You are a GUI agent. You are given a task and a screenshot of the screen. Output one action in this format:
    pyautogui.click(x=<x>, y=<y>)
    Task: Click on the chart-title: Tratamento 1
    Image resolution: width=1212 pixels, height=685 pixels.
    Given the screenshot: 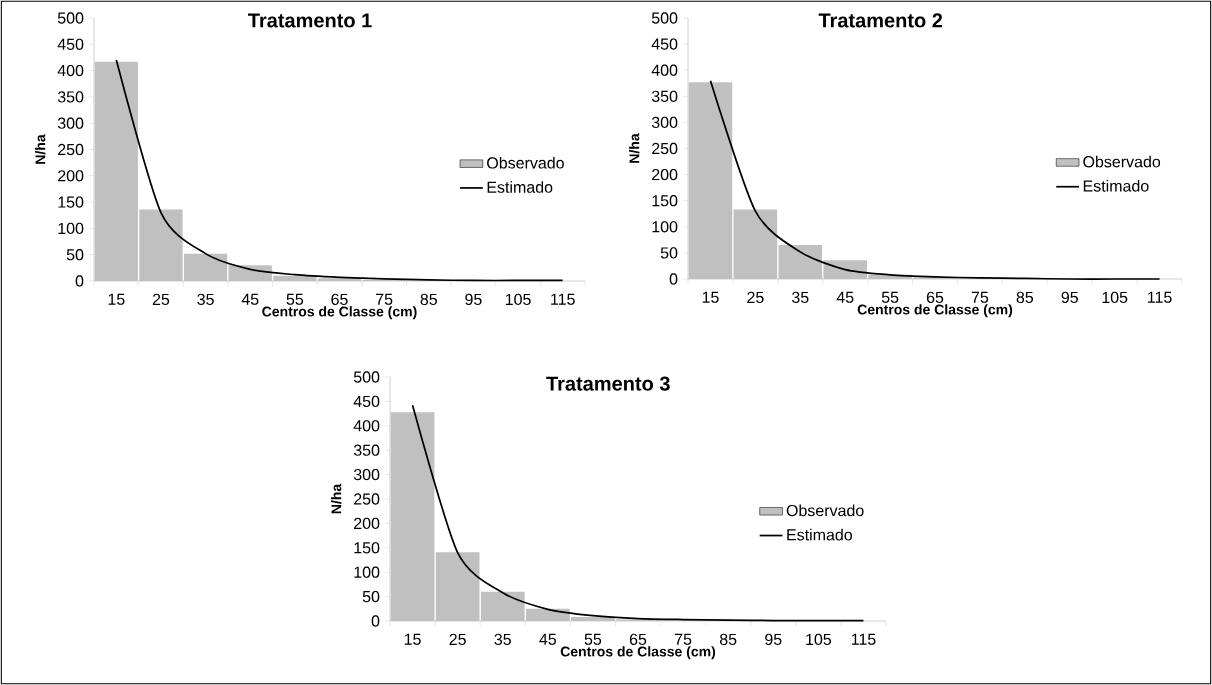 What is the action you would take?
    pyautogui.click(x=310, y=20)
    